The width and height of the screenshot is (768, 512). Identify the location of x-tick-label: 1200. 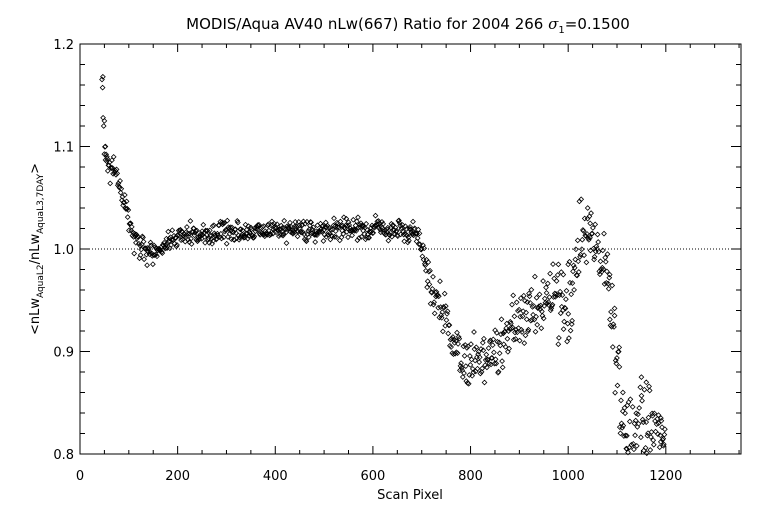
(665, 476).